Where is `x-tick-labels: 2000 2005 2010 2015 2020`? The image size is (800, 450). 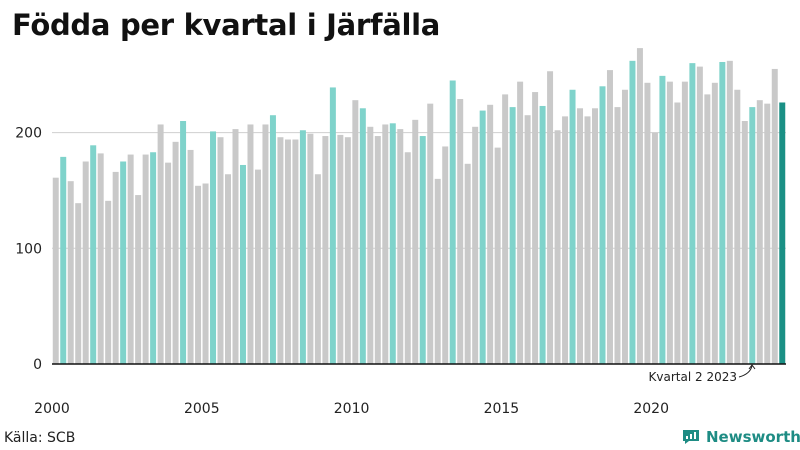 x-tick-labels: 2000 2005 2010 2015 2020 is located at coordinates (351, 409).